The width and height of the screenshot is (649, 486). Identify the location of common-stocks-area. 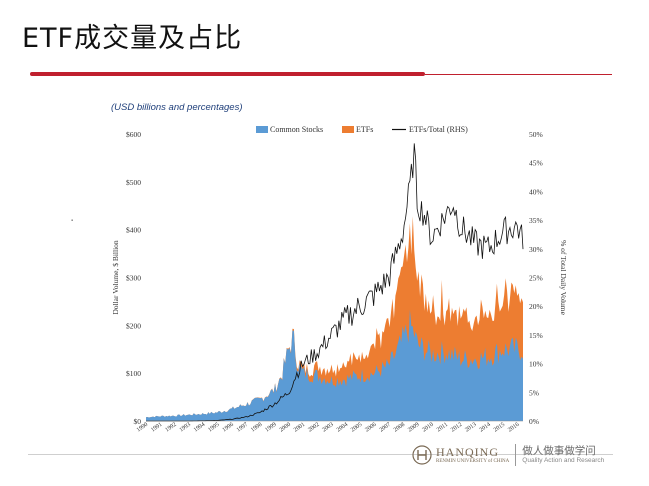
(334, 365).